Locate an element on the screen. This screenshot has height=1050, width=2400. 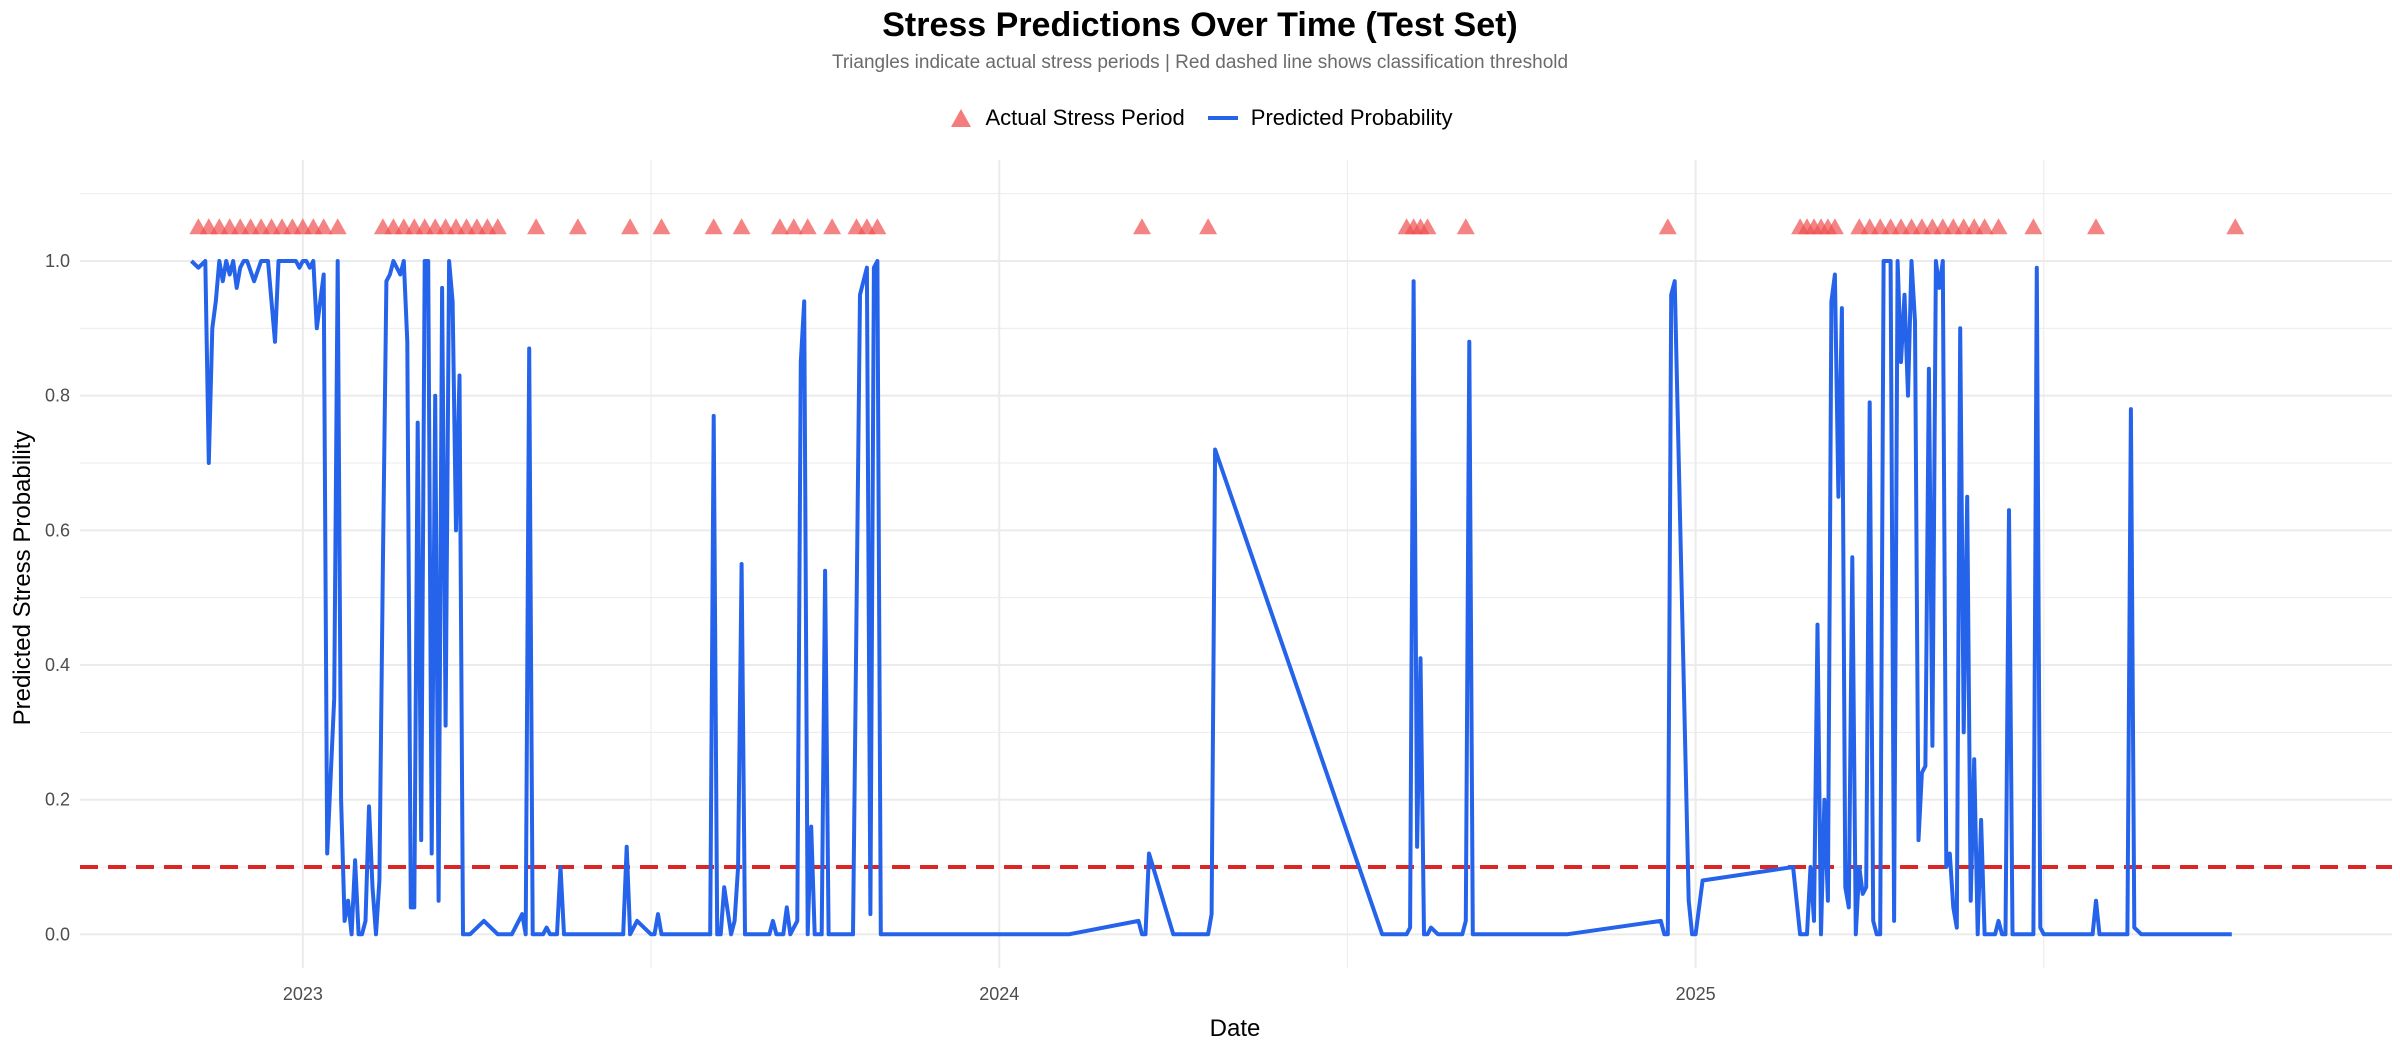
x-tick-labels: 2023 2024 2025 is located at coordinates (999, 994).